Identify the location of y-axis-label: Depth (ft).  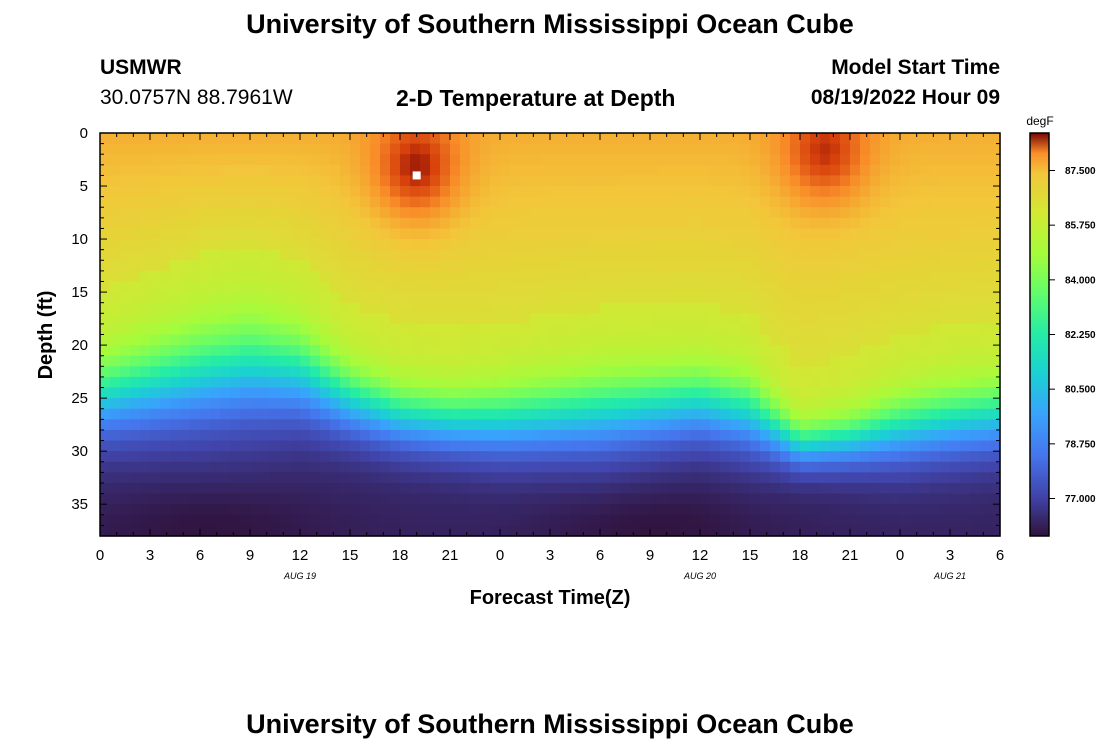
(46, 335).